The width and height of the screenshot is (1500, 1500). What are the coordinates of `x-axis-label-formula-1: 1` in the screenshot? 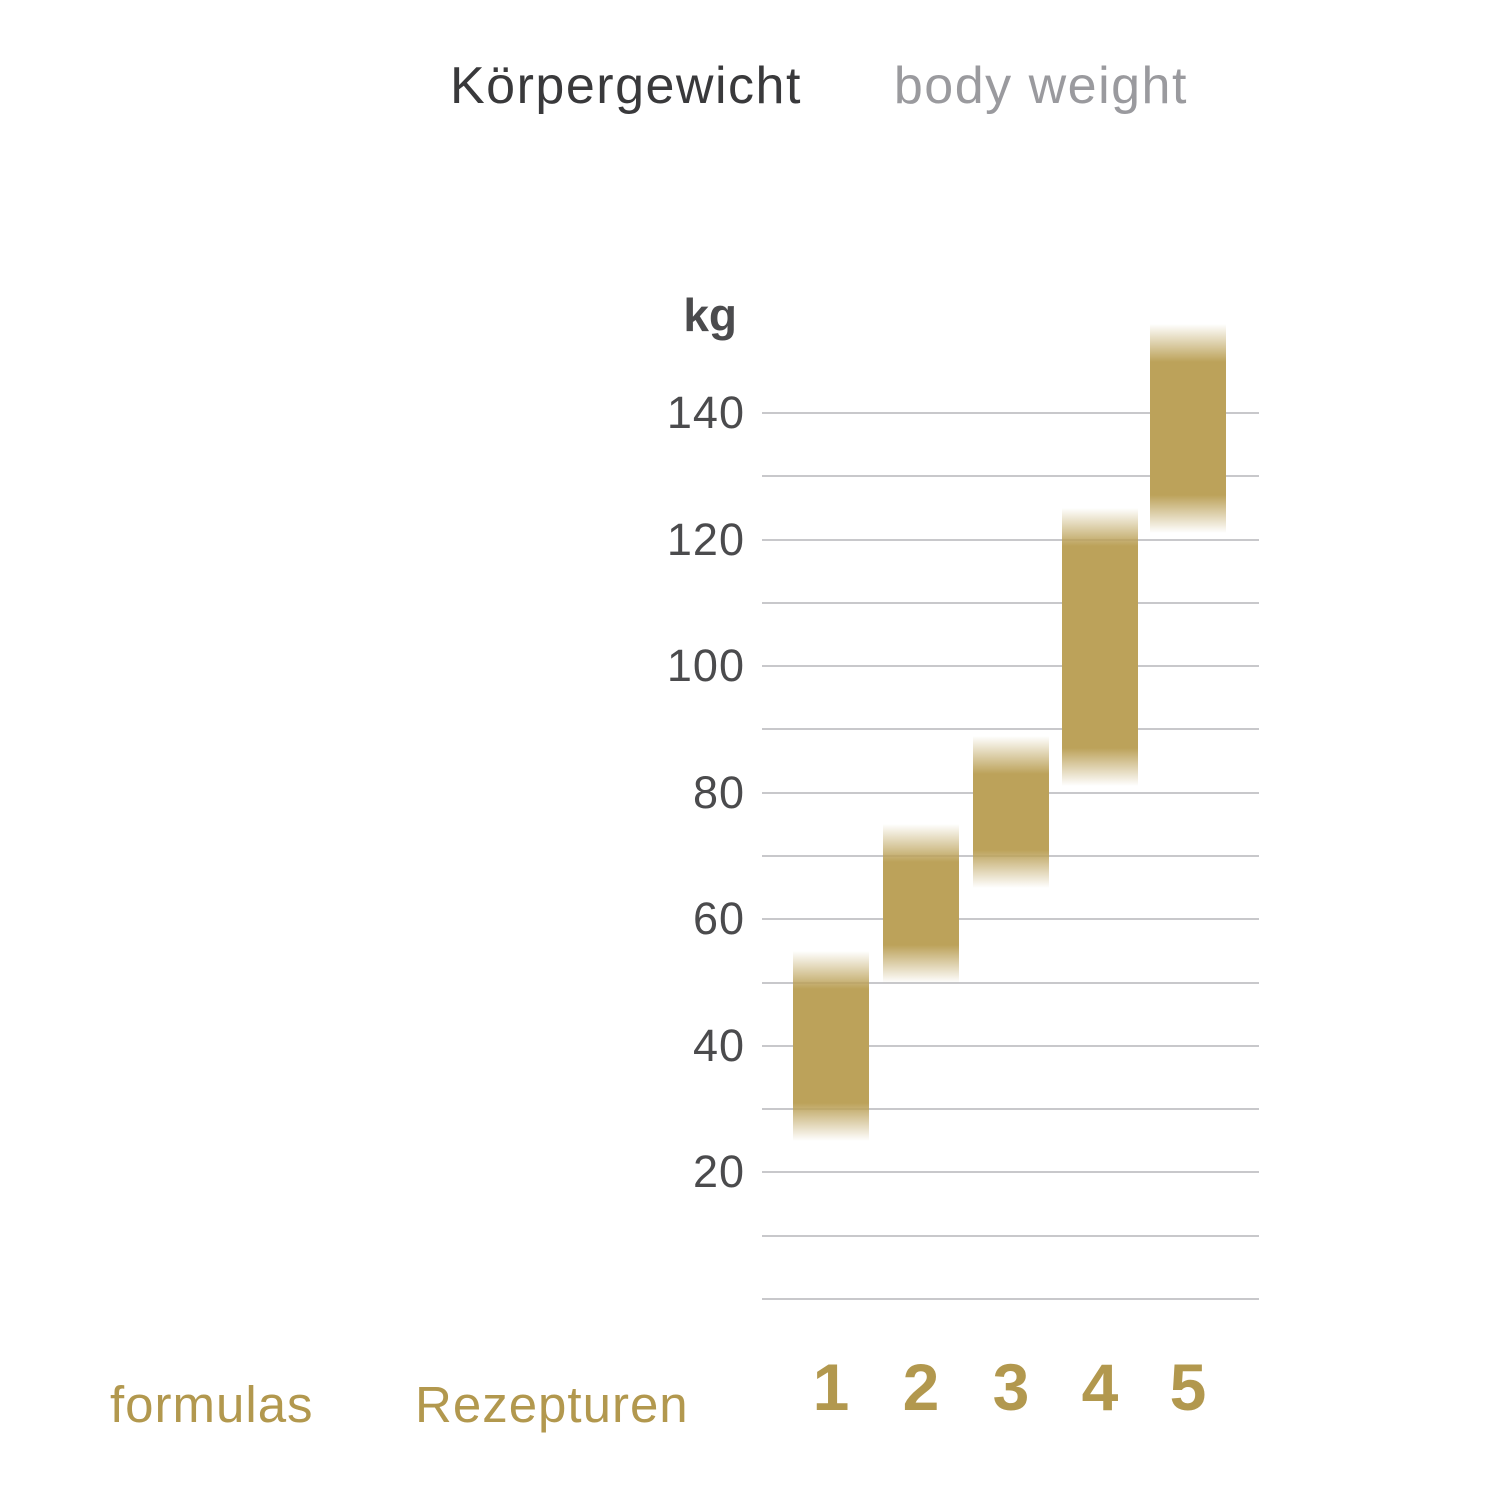 It's located at (831, 1387).